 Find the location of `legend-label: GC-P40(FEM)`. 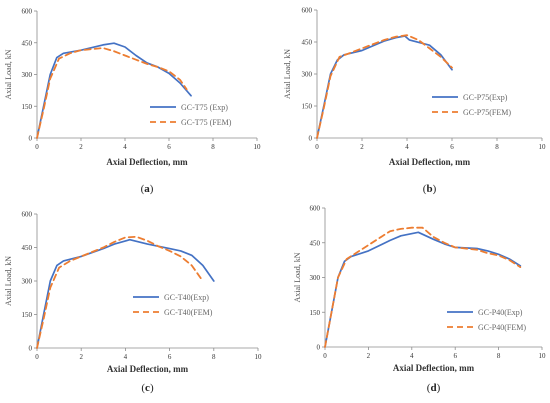

legend-label: GC-P40(FEM) is located at coordinates (502, 327).